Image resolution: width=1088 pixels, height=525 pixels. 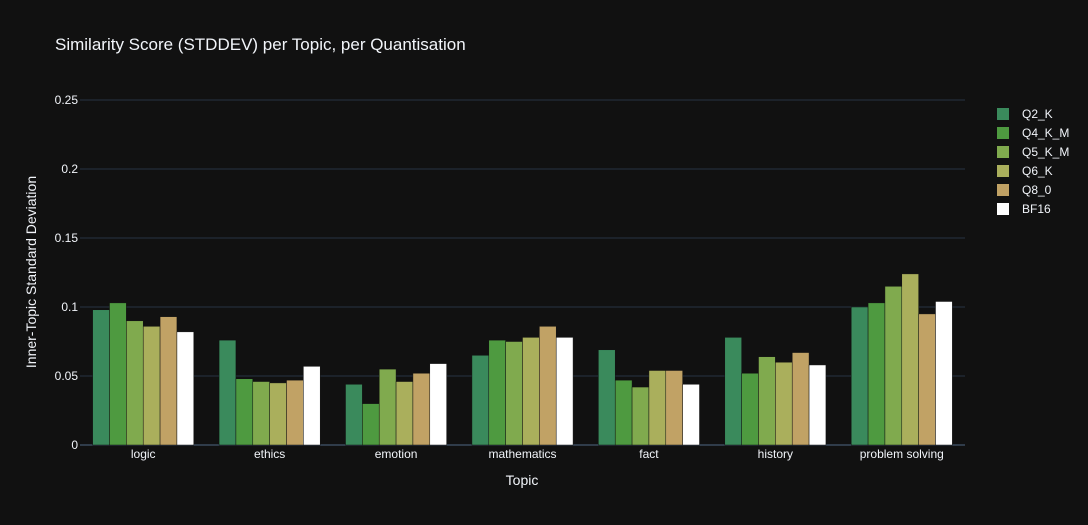 I want to click on y-tick-label: 0.15, so click(x=67, y=238).